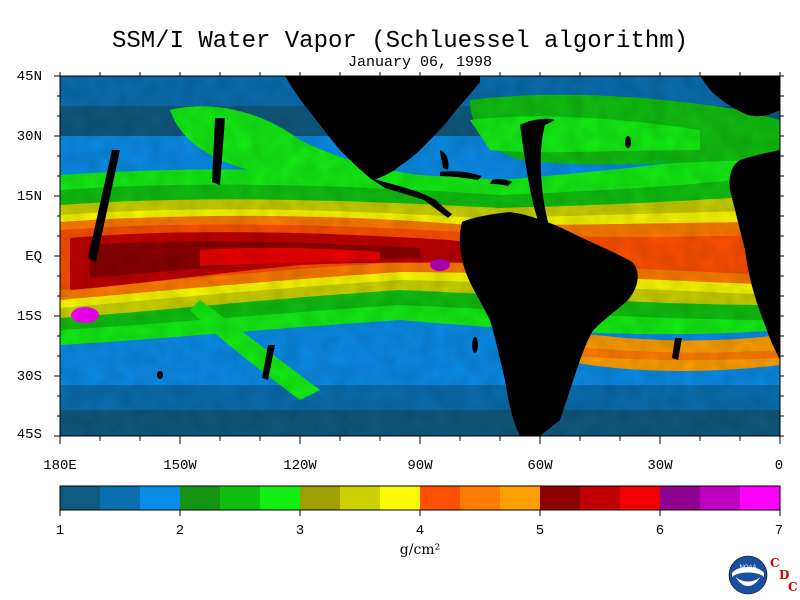 The width and height of the screenshot is (800, 600). I want to click on lat-label-45s: 45S, so click(29, 435).